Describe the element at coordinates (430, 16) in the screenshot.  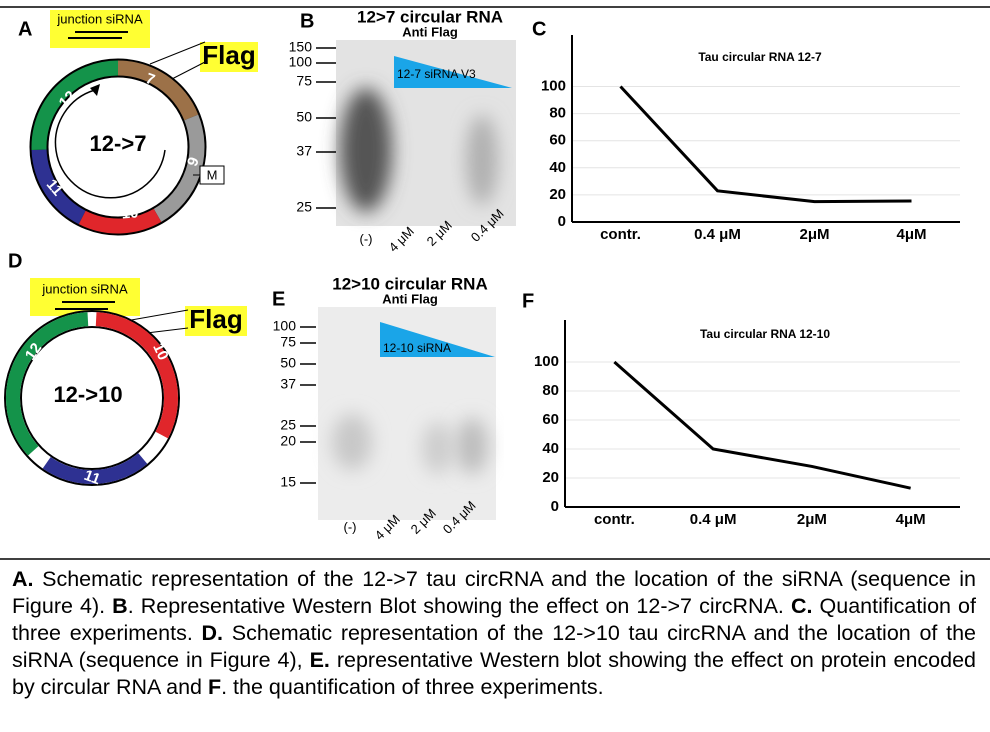
I see `blot-title: 12>7 circular RNA` at that location.